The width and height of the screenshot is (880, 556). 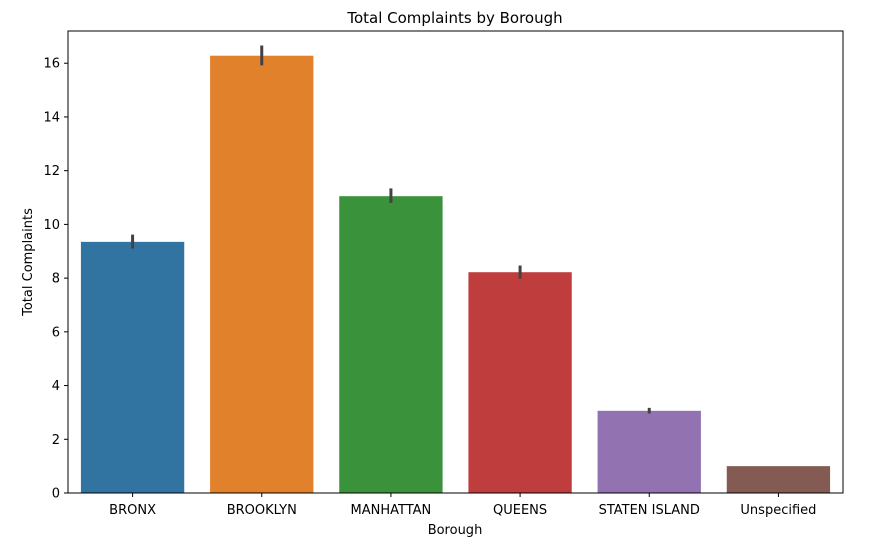 I want to click on y-tick-label: 12, so click(x=51, y=171).